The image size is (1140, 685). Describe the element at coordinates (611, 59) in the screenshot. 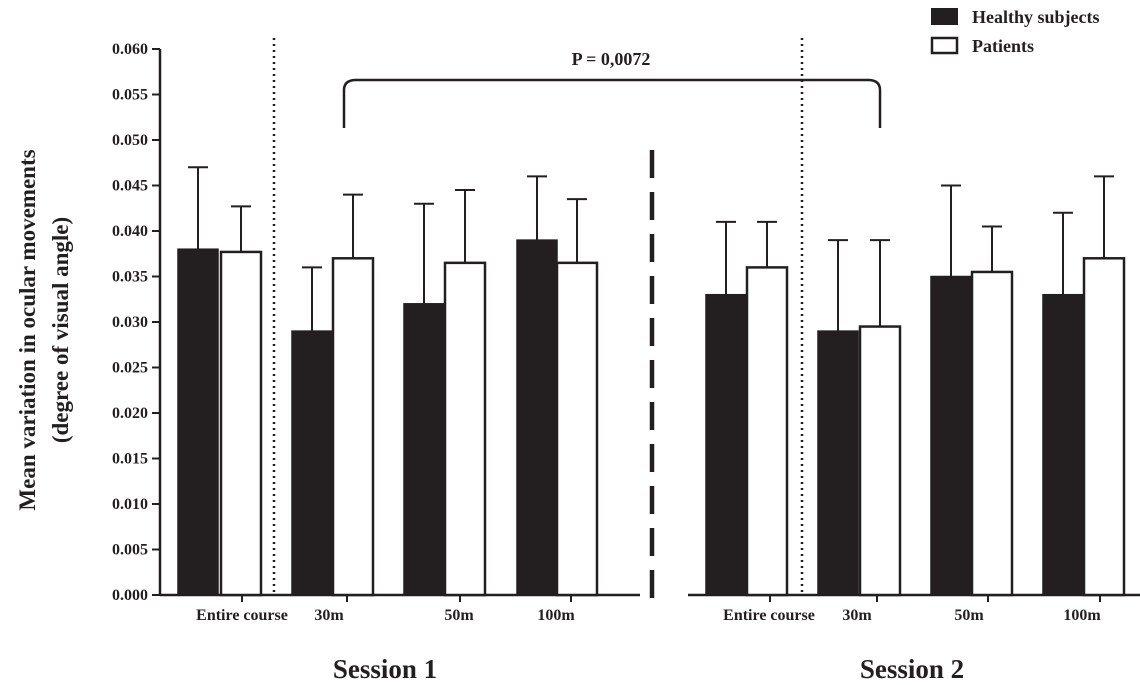

I see `p-value-label: P = 0,0072` at that location.